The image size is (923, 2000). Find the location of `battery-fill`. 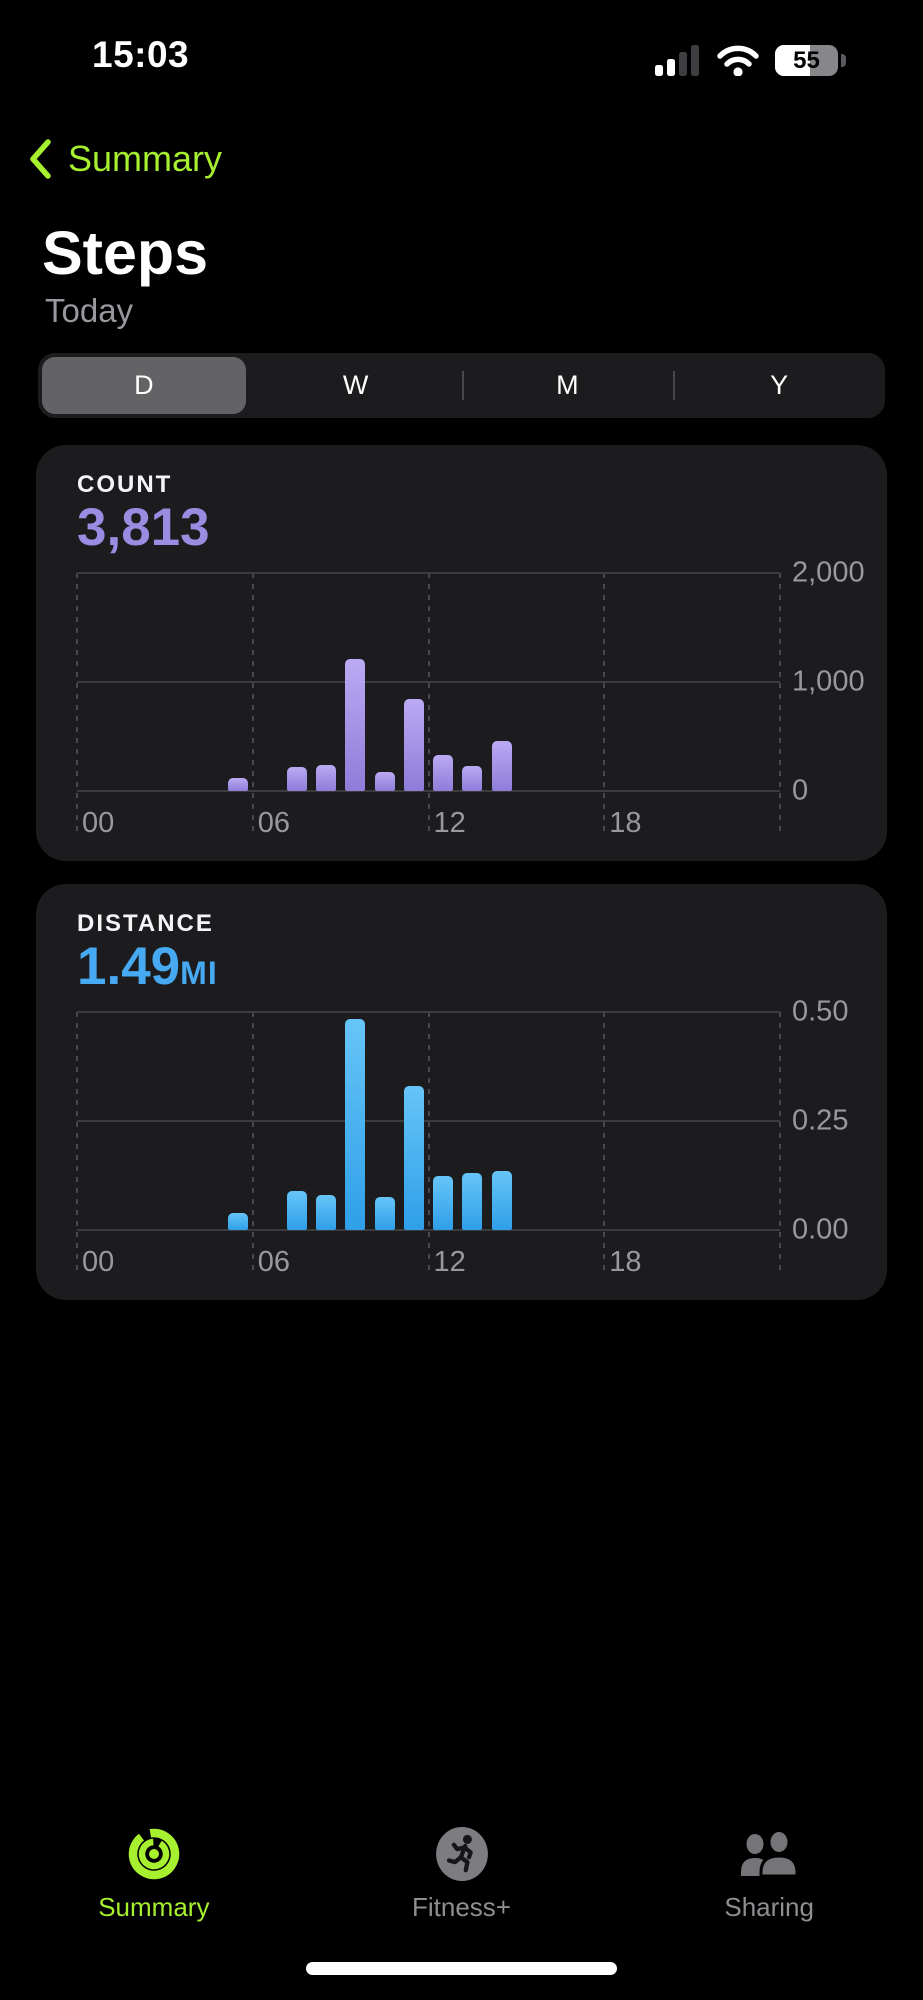

battery-fill is located at coordinates (792, 60).